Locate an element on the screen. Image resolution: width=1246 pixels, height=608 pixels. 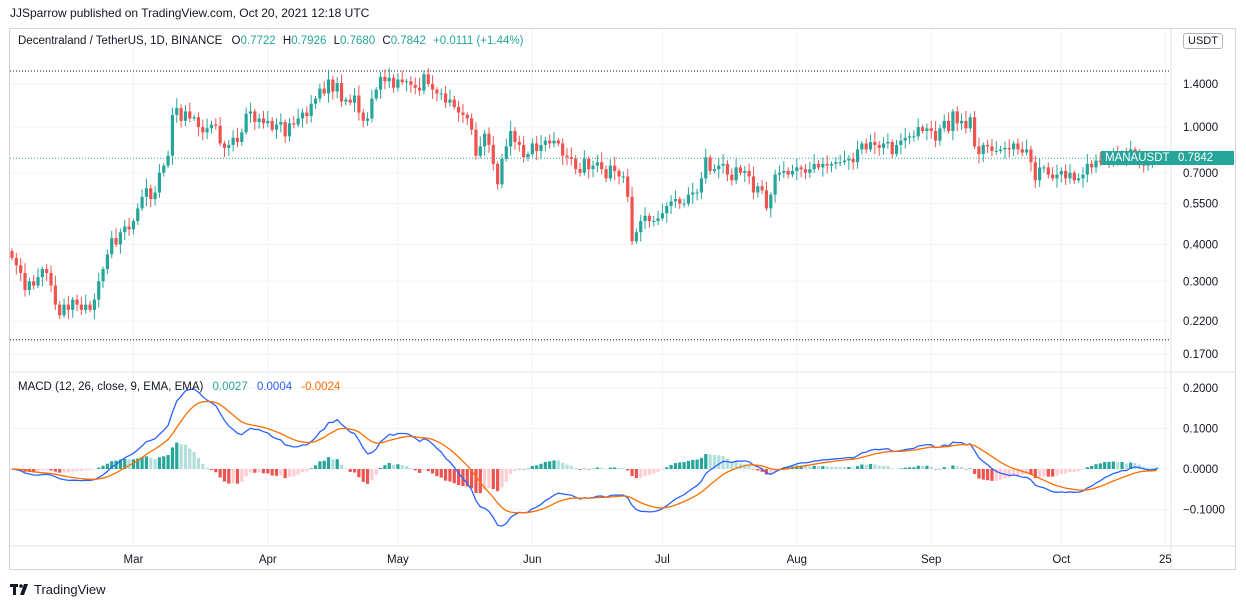
macd-hist-value: 0.0027 is located at coordinates (230, 387).